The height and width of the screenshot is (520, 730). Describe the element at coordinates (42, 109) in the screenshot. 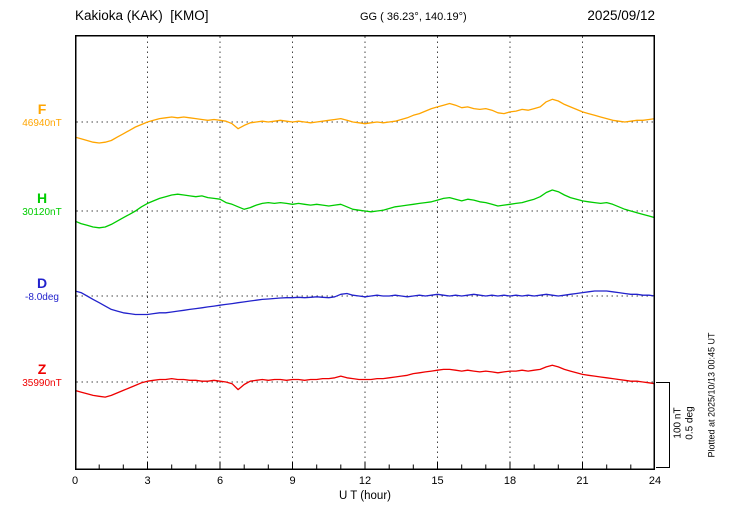

I see `series-name-f: F` at that location.